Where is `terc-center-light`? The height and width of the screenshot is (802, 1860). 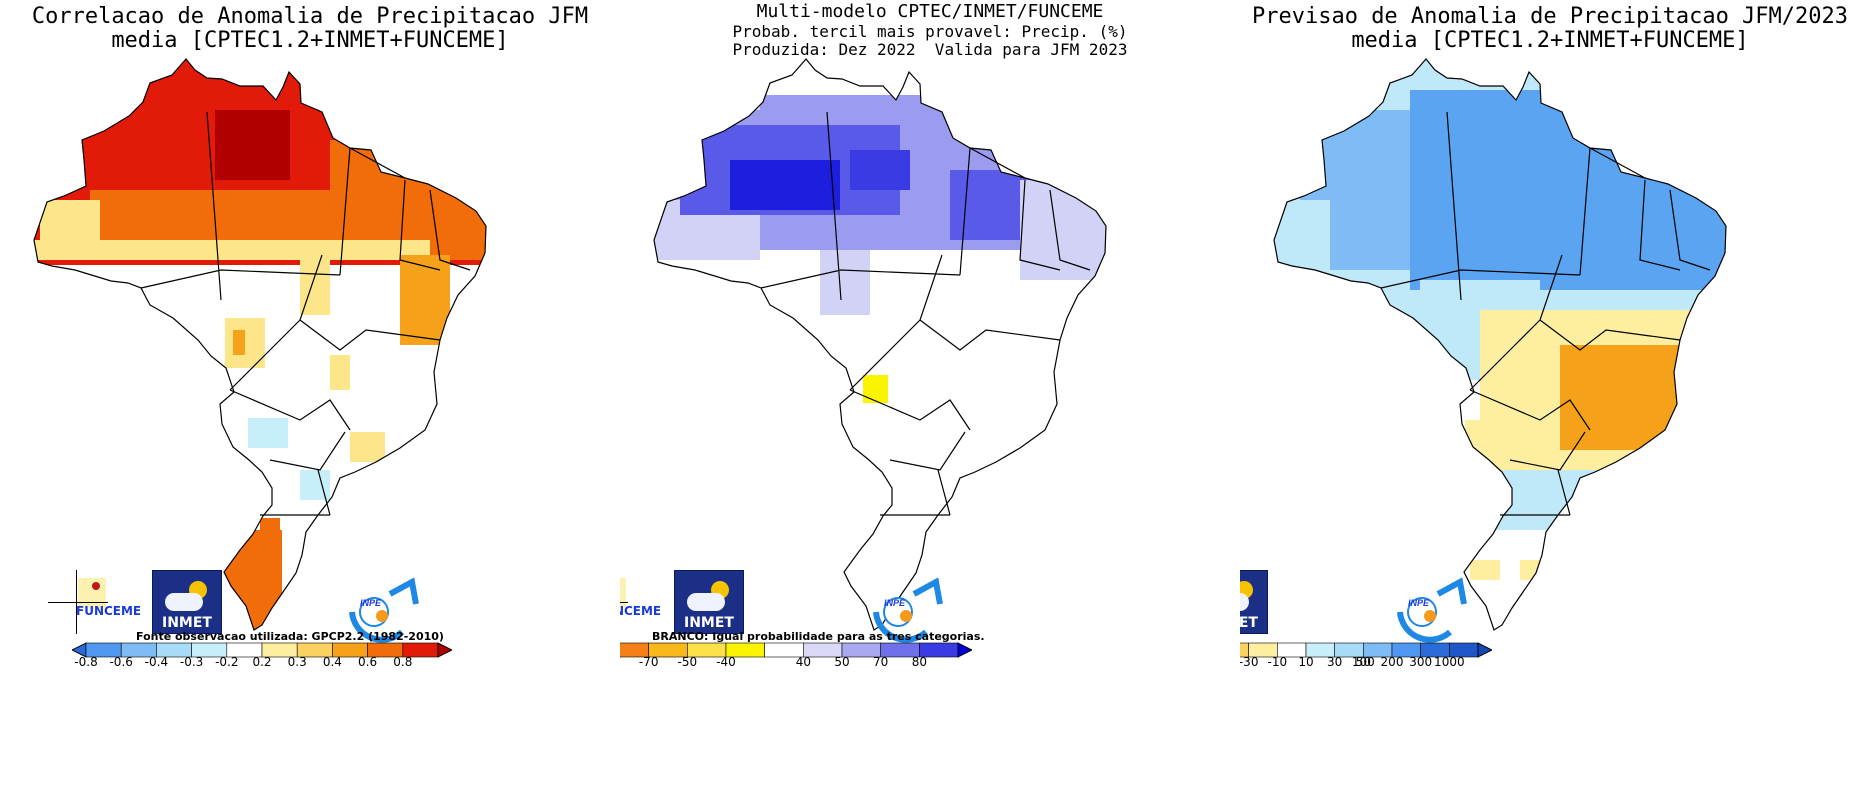 terc-center-light is located at coordinates (760, 350).